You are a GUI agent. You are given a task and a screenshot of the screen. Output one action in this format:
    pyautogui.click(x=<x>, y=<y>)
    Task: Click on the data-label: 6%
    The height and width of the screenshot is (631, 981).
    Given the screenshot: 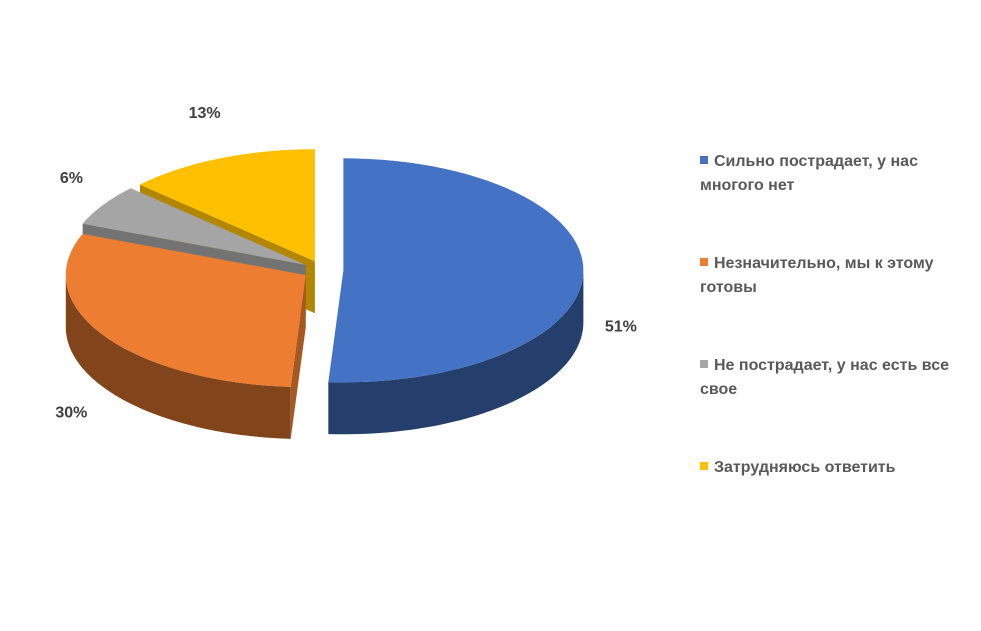 What is the action you would take?
    pyautogui.click(x=71, y=178)
    